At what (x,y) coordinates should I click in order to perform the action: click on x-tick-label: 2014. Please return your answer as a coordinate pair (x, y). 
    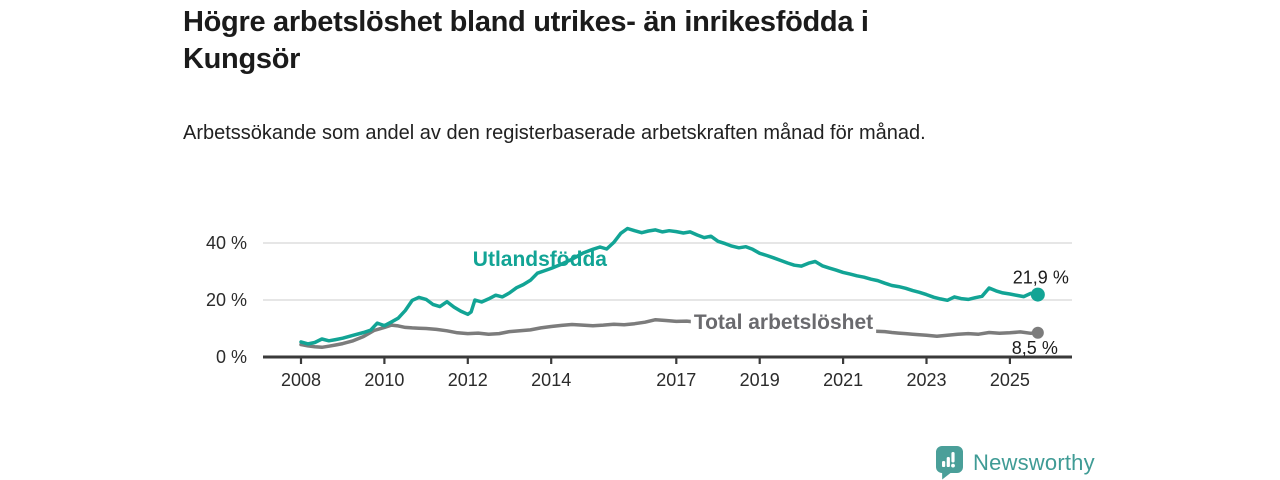
    Looking at the image, I should click on (551, 380).